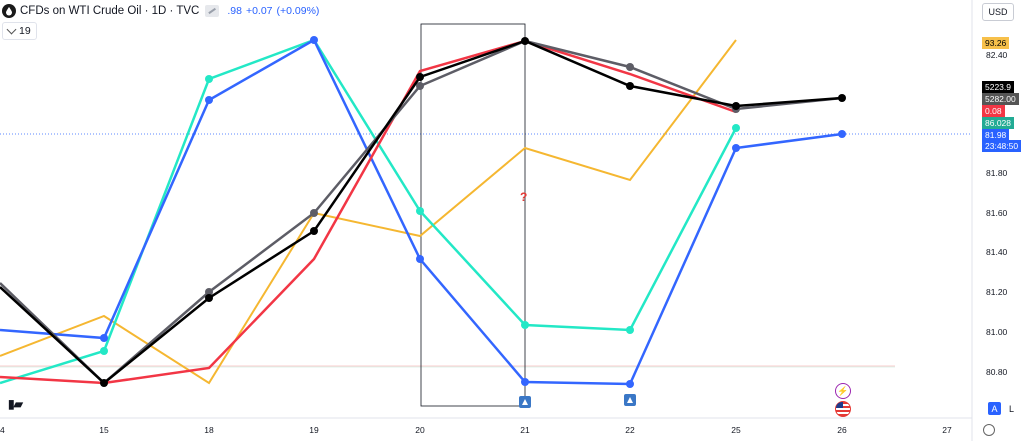 Image resolution: width=1024 pixels, height=441 pixels. Describe the element at coordinates (212, 11) in the screenshot. I see `hide-icon` at that location.